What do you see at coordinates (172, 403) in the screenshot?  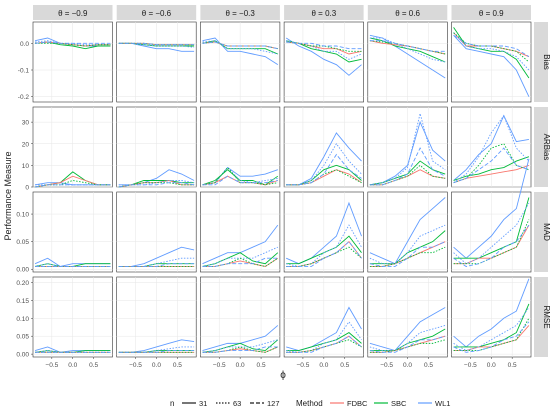 I see `legend-title-n: n` at bounding box center [172, 403].